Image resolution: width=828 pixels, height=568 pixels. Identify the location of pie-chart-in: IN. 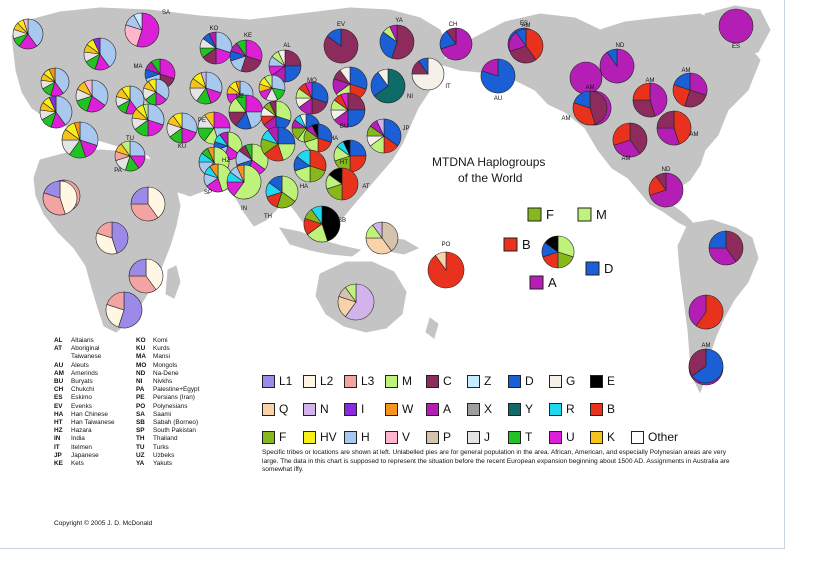
(244, 188).